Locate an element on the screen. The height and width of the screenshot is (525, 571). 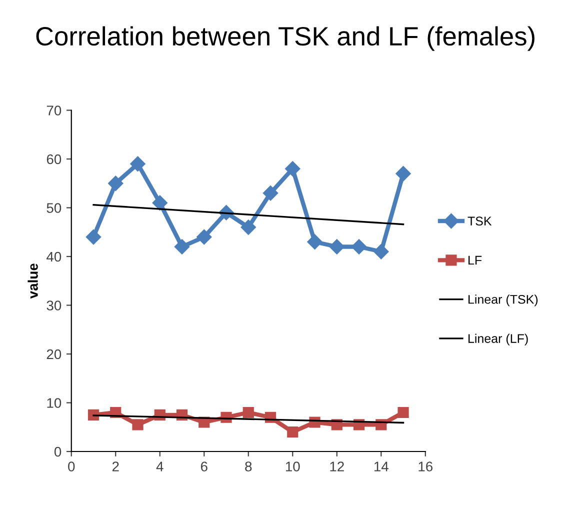
x-tick-label: 12 is located at coordinates (337, 467).